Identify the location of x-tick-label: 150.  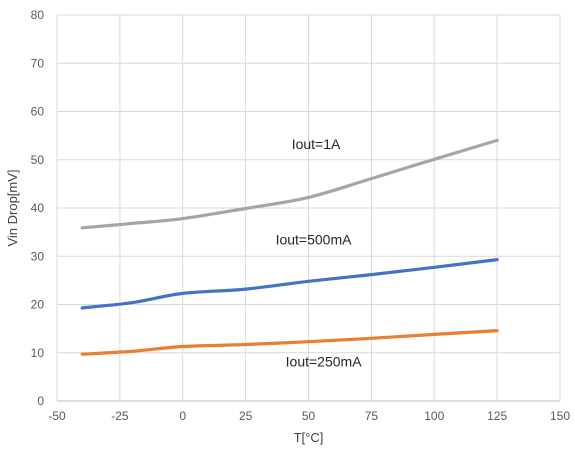
(560, 416).